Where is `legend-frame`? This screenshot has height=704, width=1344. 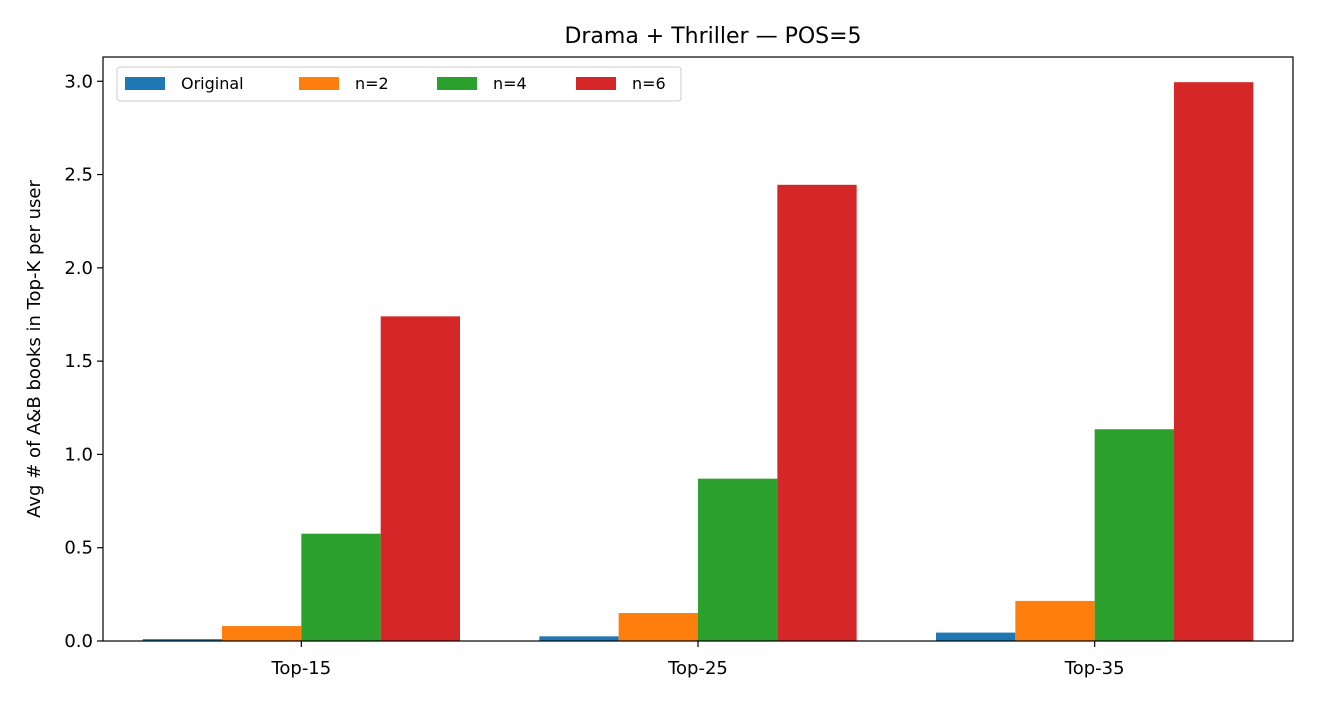
legend-frame is located at coordinates (399, 84).